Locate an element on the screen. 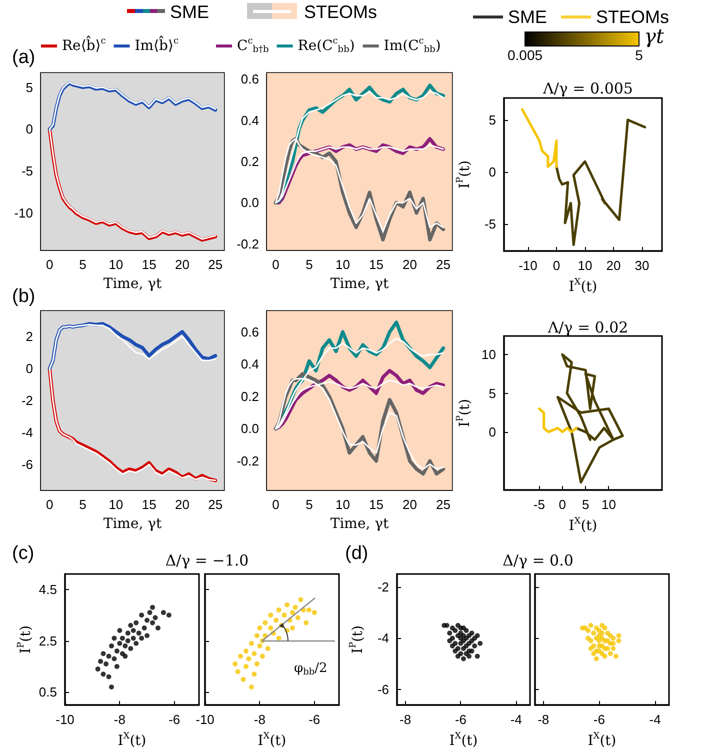 This screenshot has height=752, width=704. legend-label: SME is located at coordinates (528, 17).